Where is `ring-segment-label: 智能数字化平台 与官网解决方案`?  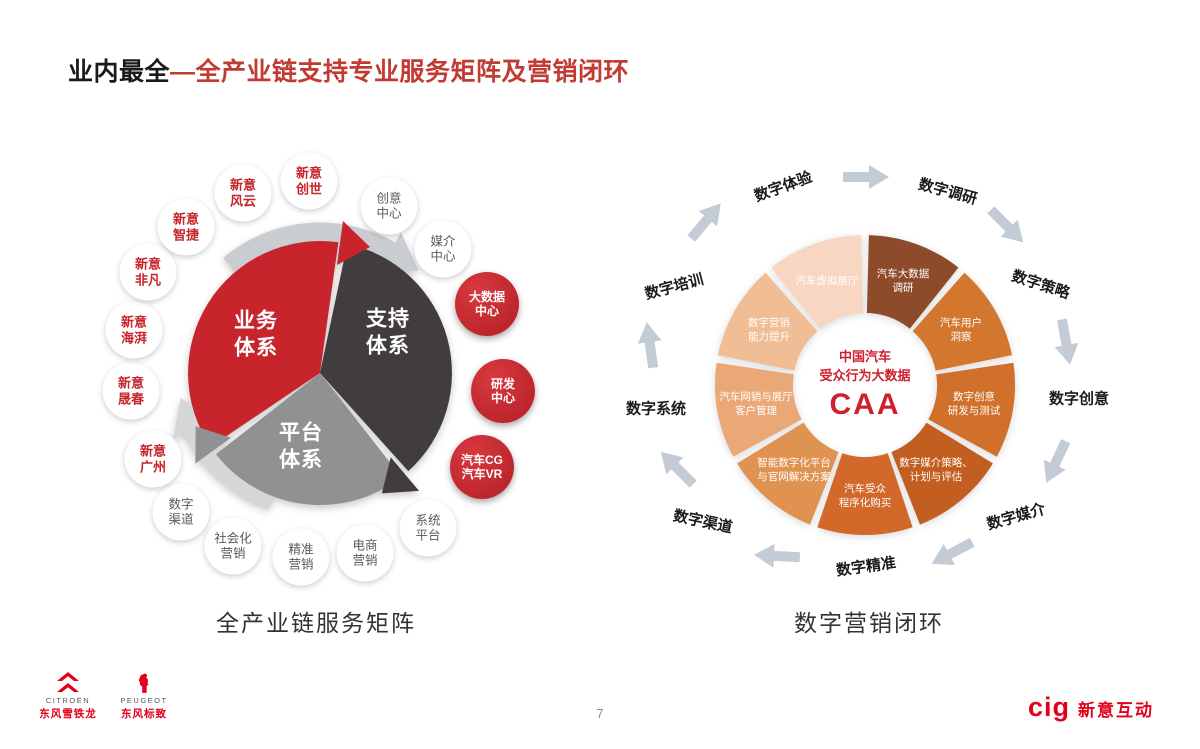 ring-segment-label: 智能数字化平台 与官网解决方案 is located at coordinates (794, 469).